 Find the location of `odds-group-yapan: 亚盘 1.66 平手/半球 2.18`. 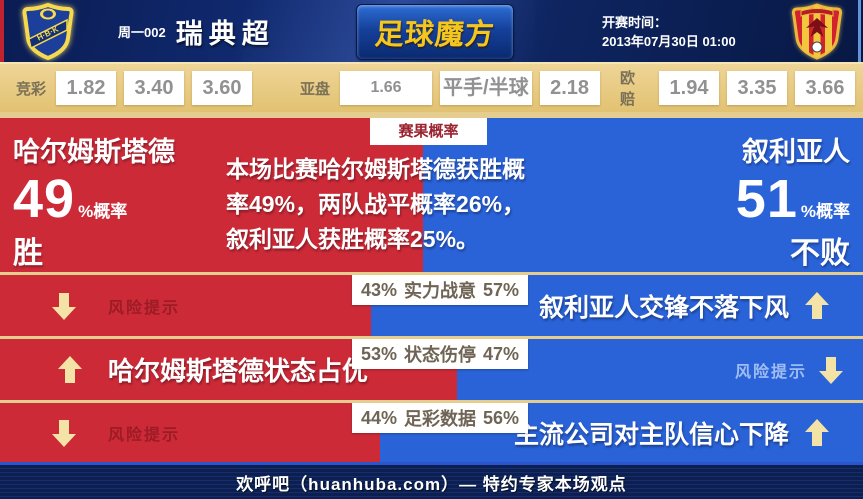

odds-group-yapan: 亚盘 1.66 平手/半球 2.18 is located at coordinates (454, 88).